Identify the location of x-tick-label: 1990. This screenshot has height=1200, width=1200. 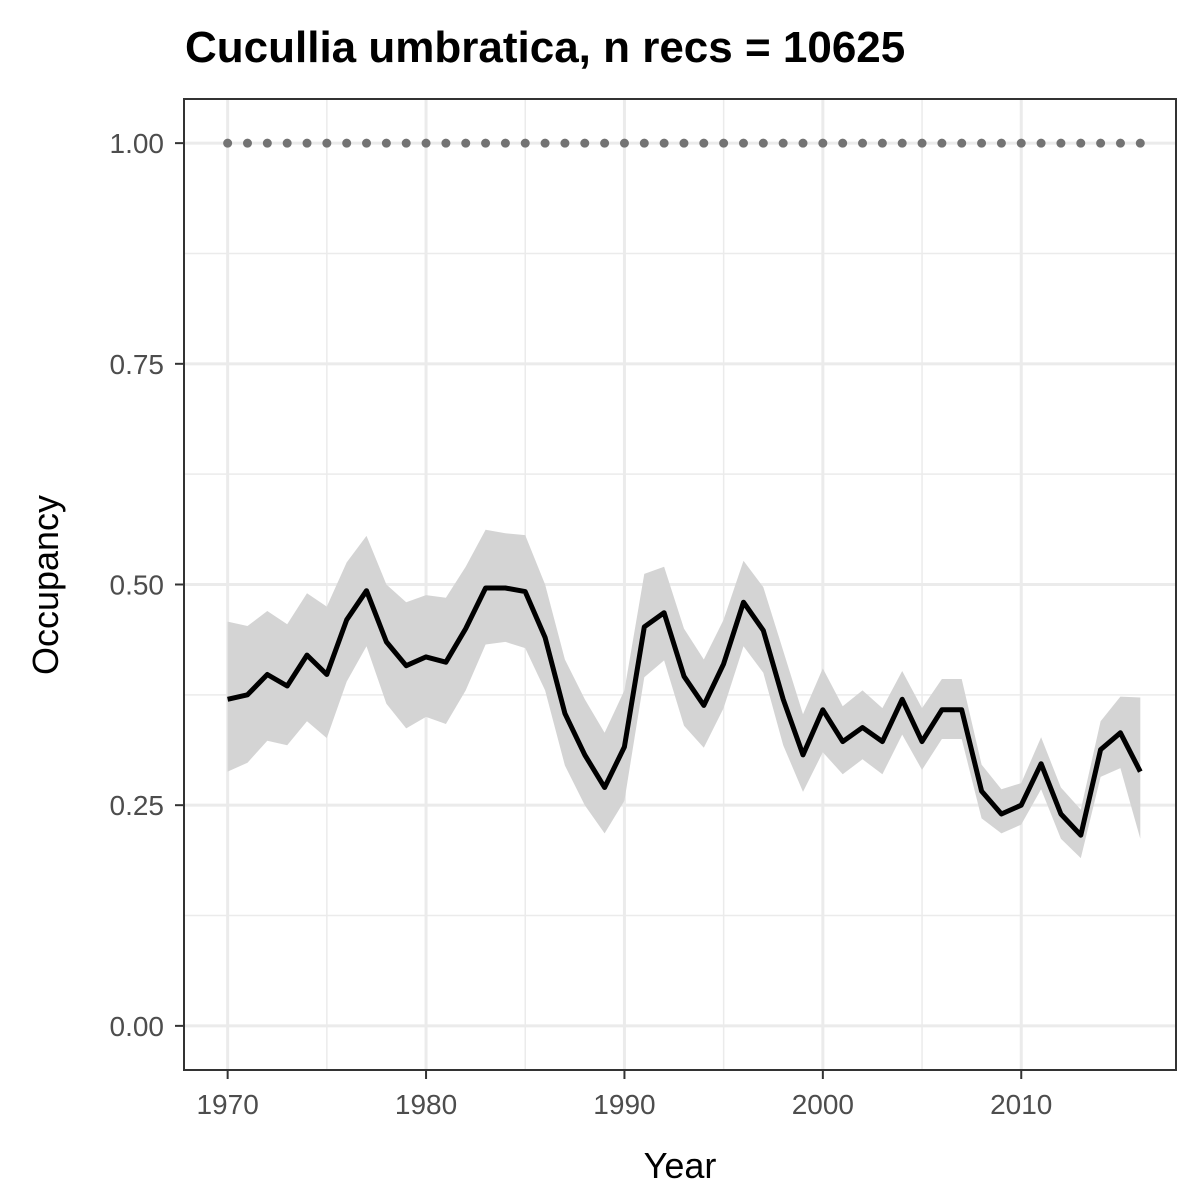
(624, 1104).